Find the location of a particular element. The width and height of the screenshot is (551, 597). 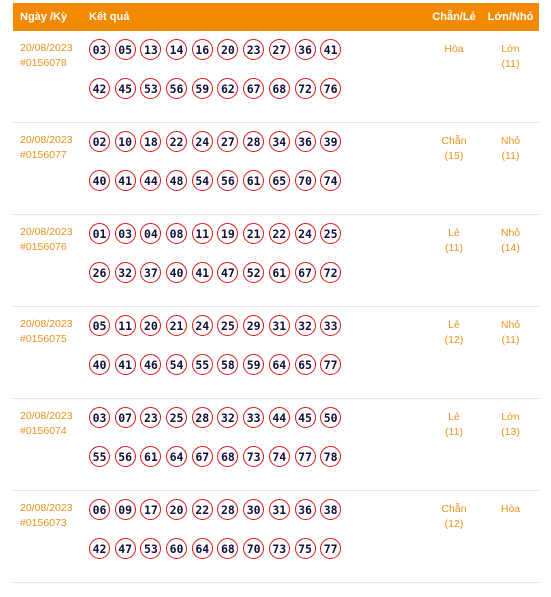

result-numbers: 05 11 20 21 24 25 29 31 32 33 40 41 46 54 55 58 59 64 65 77 is located at coordinates (257, 352).